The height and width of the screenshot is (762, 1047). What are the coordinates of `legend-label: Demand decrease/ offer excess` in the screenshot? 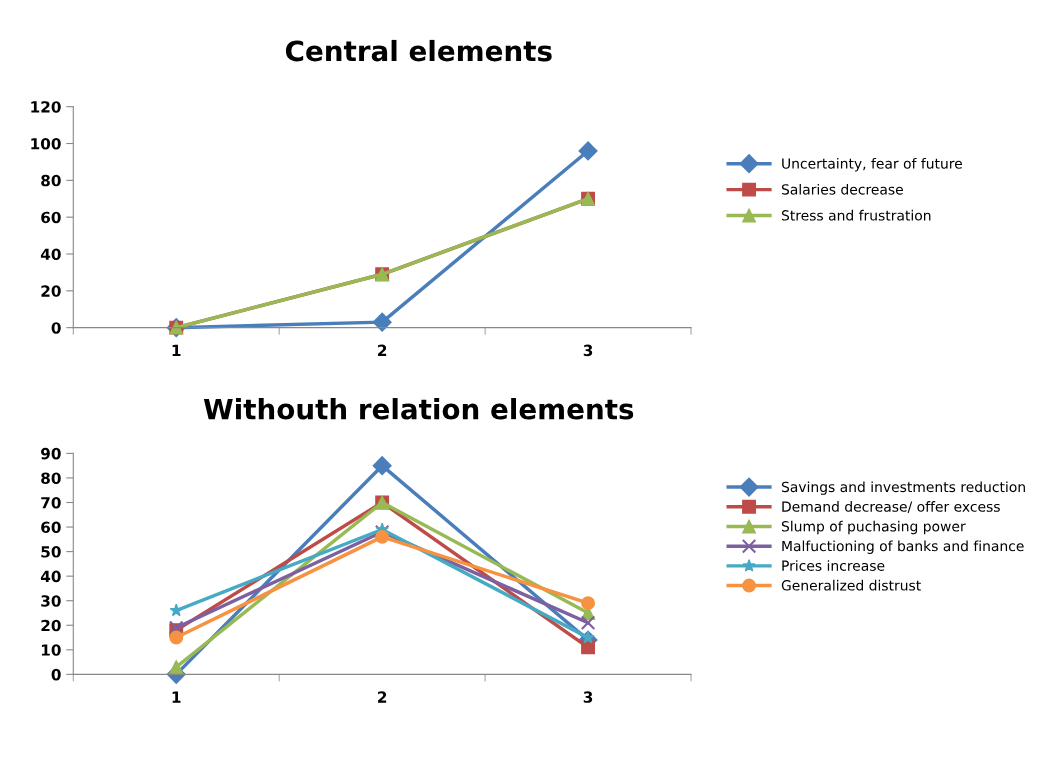 It's located at (891, 507).